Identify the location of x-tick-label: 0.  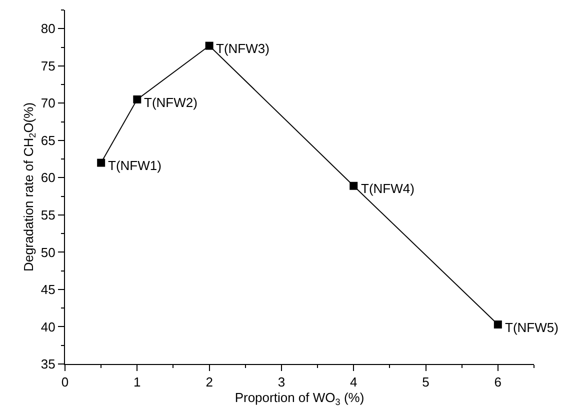
(65, 382).